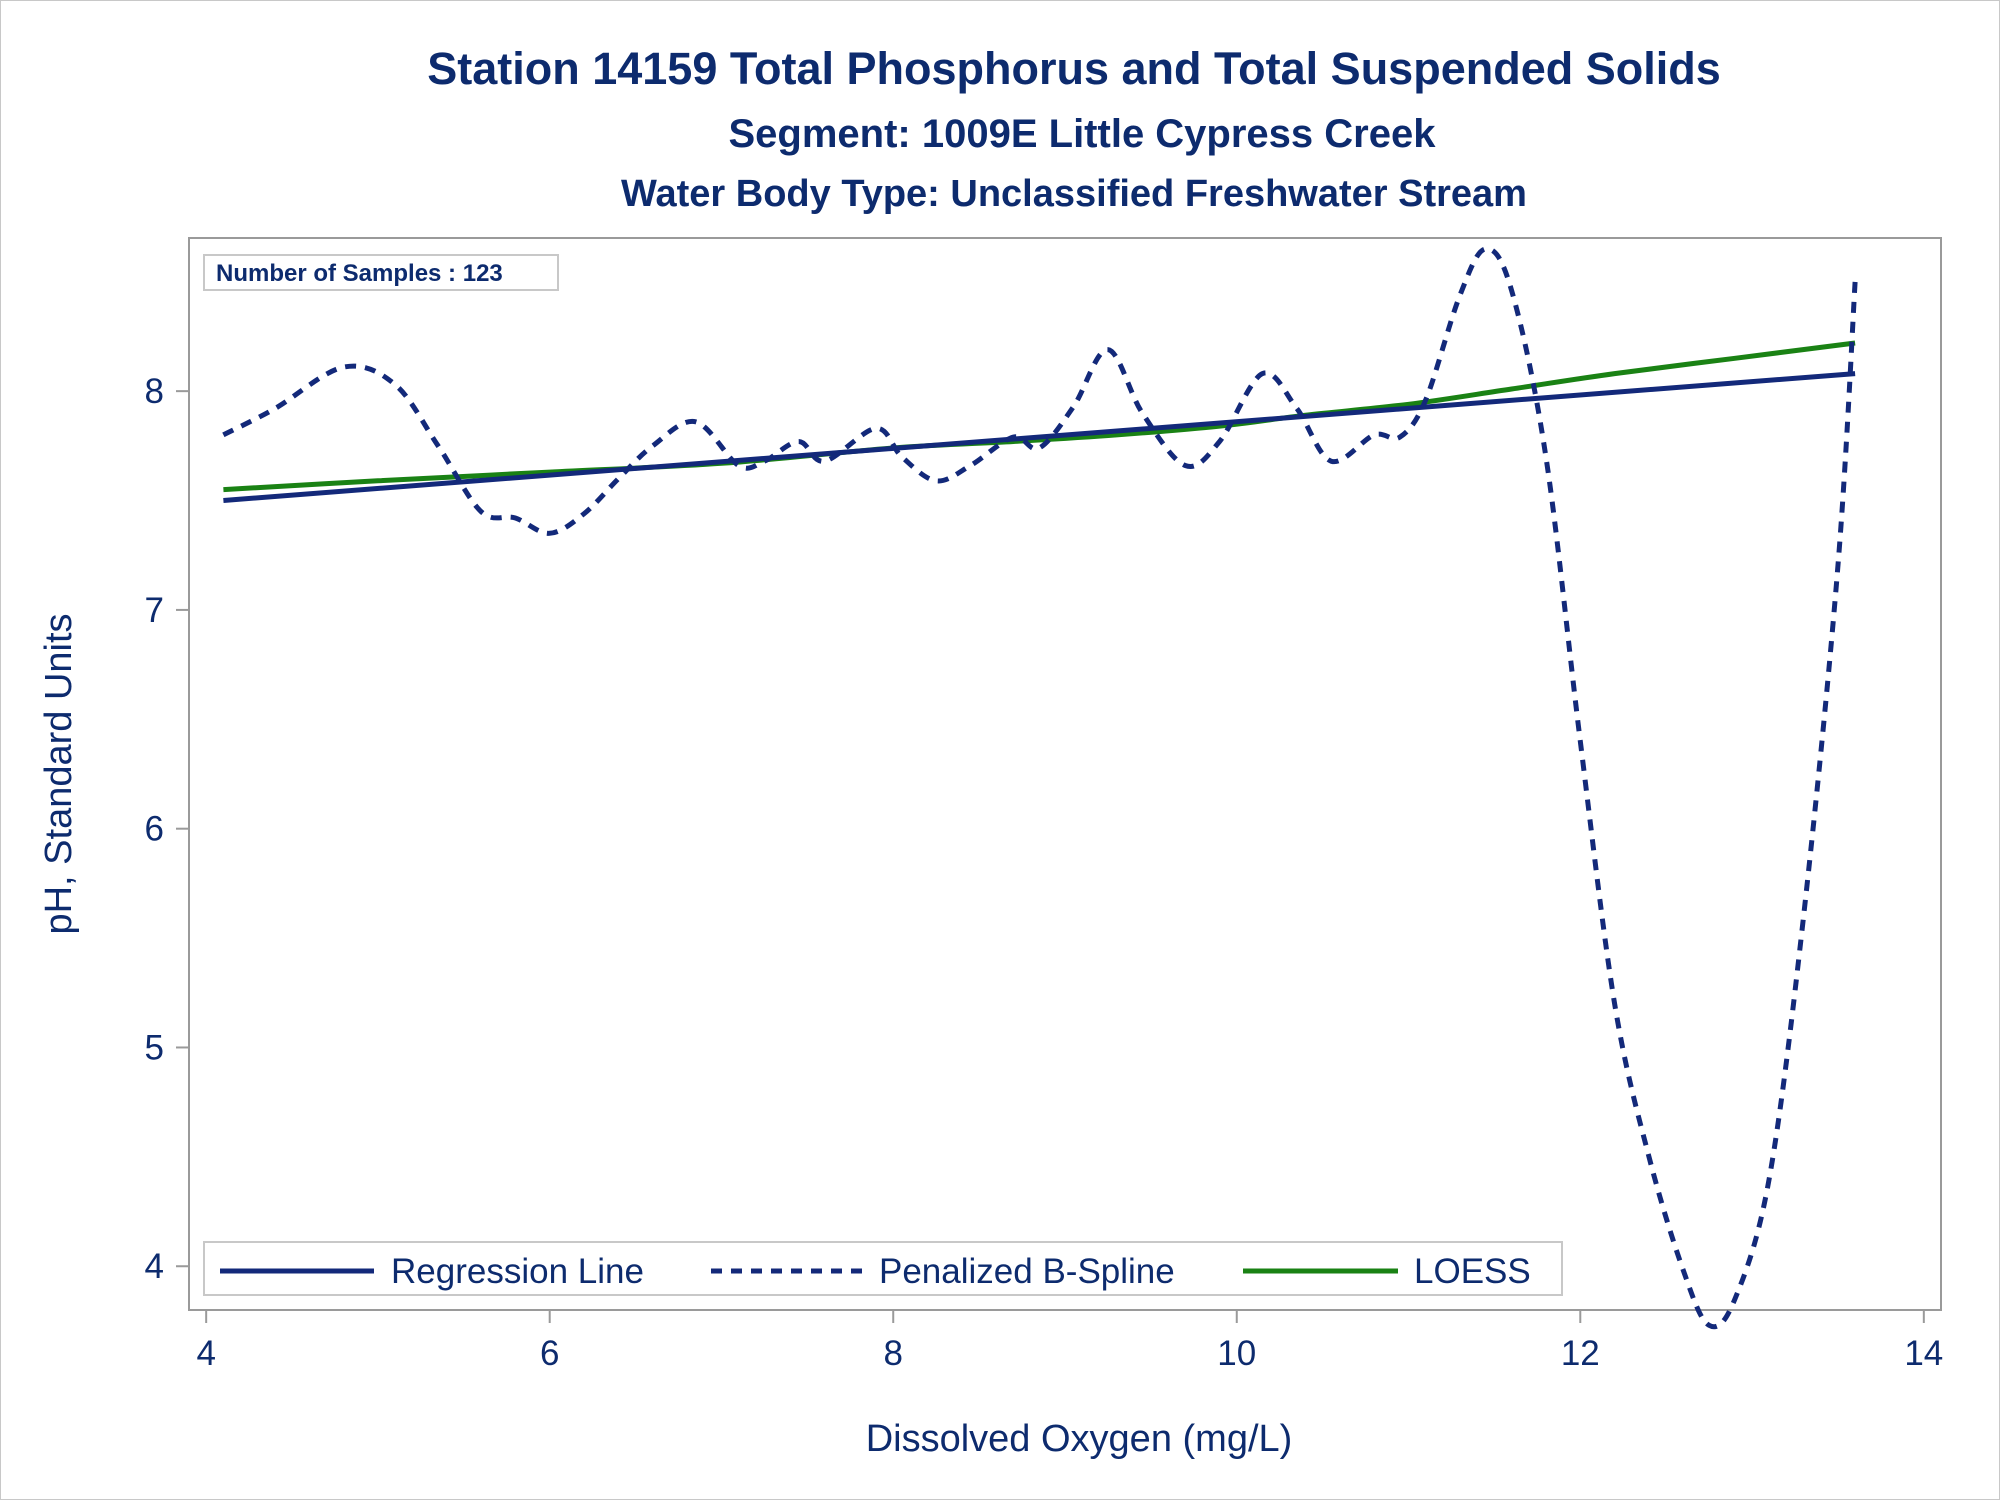 This screenshot has width=2000, height=1501. What do you see at coordinates (1236, 1353) in the screenshot?
I see `x-tick-label: 10` at bounding box center [1236, 1353].